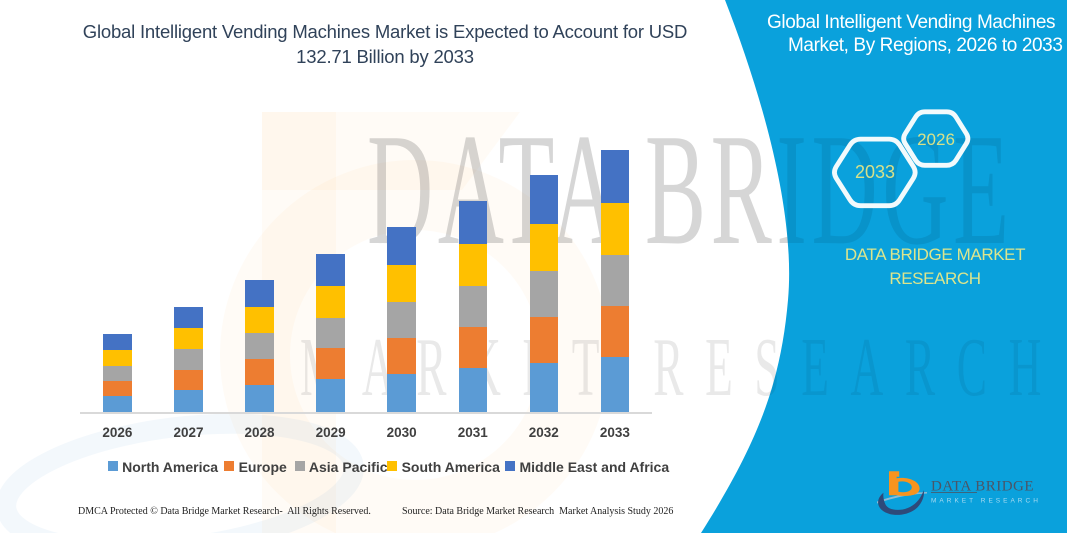 Image resolution: width=1067 pixels, height=533 pixels. Describe the element at coordinates (986, 501) in the screenshot. I see `svg-text: MARKET RESEARCH` at that location.